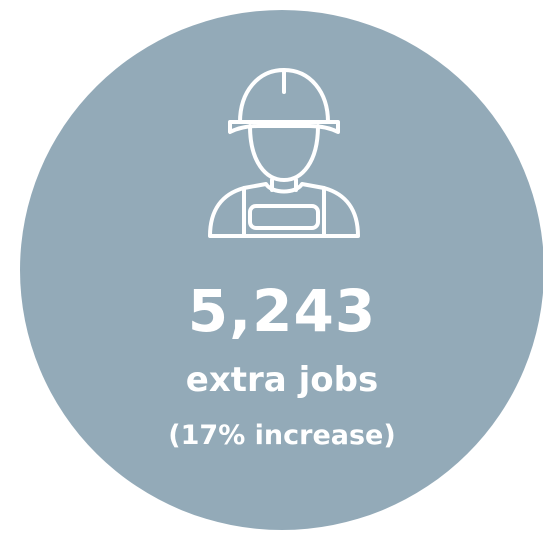 The image size is (543, 535). I want to click on stat-value: 5,243, so click(282, 311).